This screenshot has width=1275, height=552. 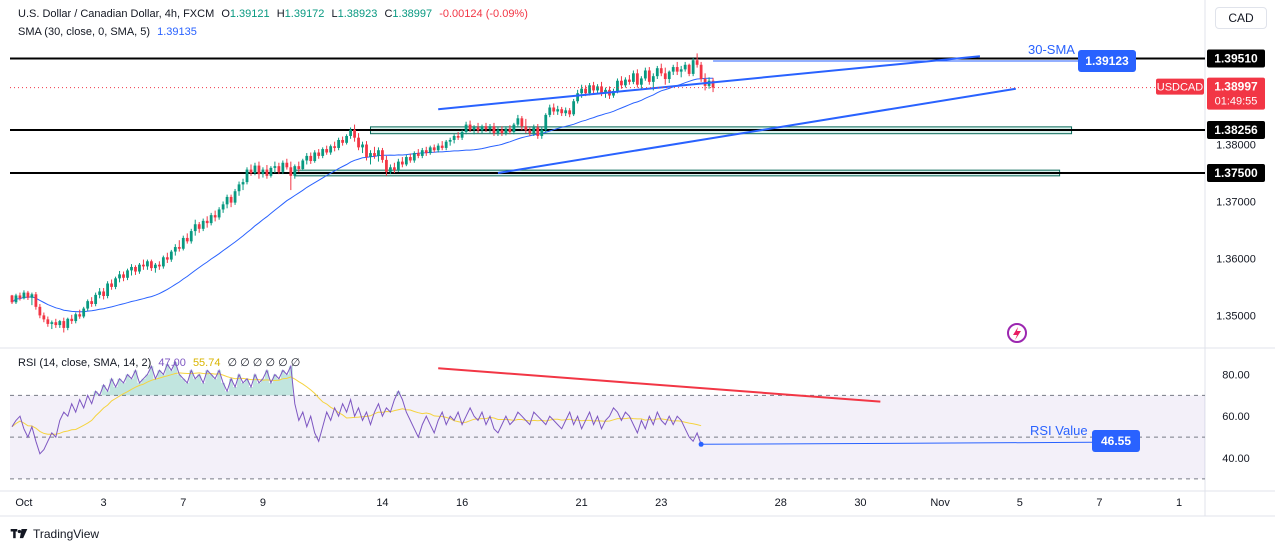 I want to click on currency-button: CAD, so click(x=1241, y=18).